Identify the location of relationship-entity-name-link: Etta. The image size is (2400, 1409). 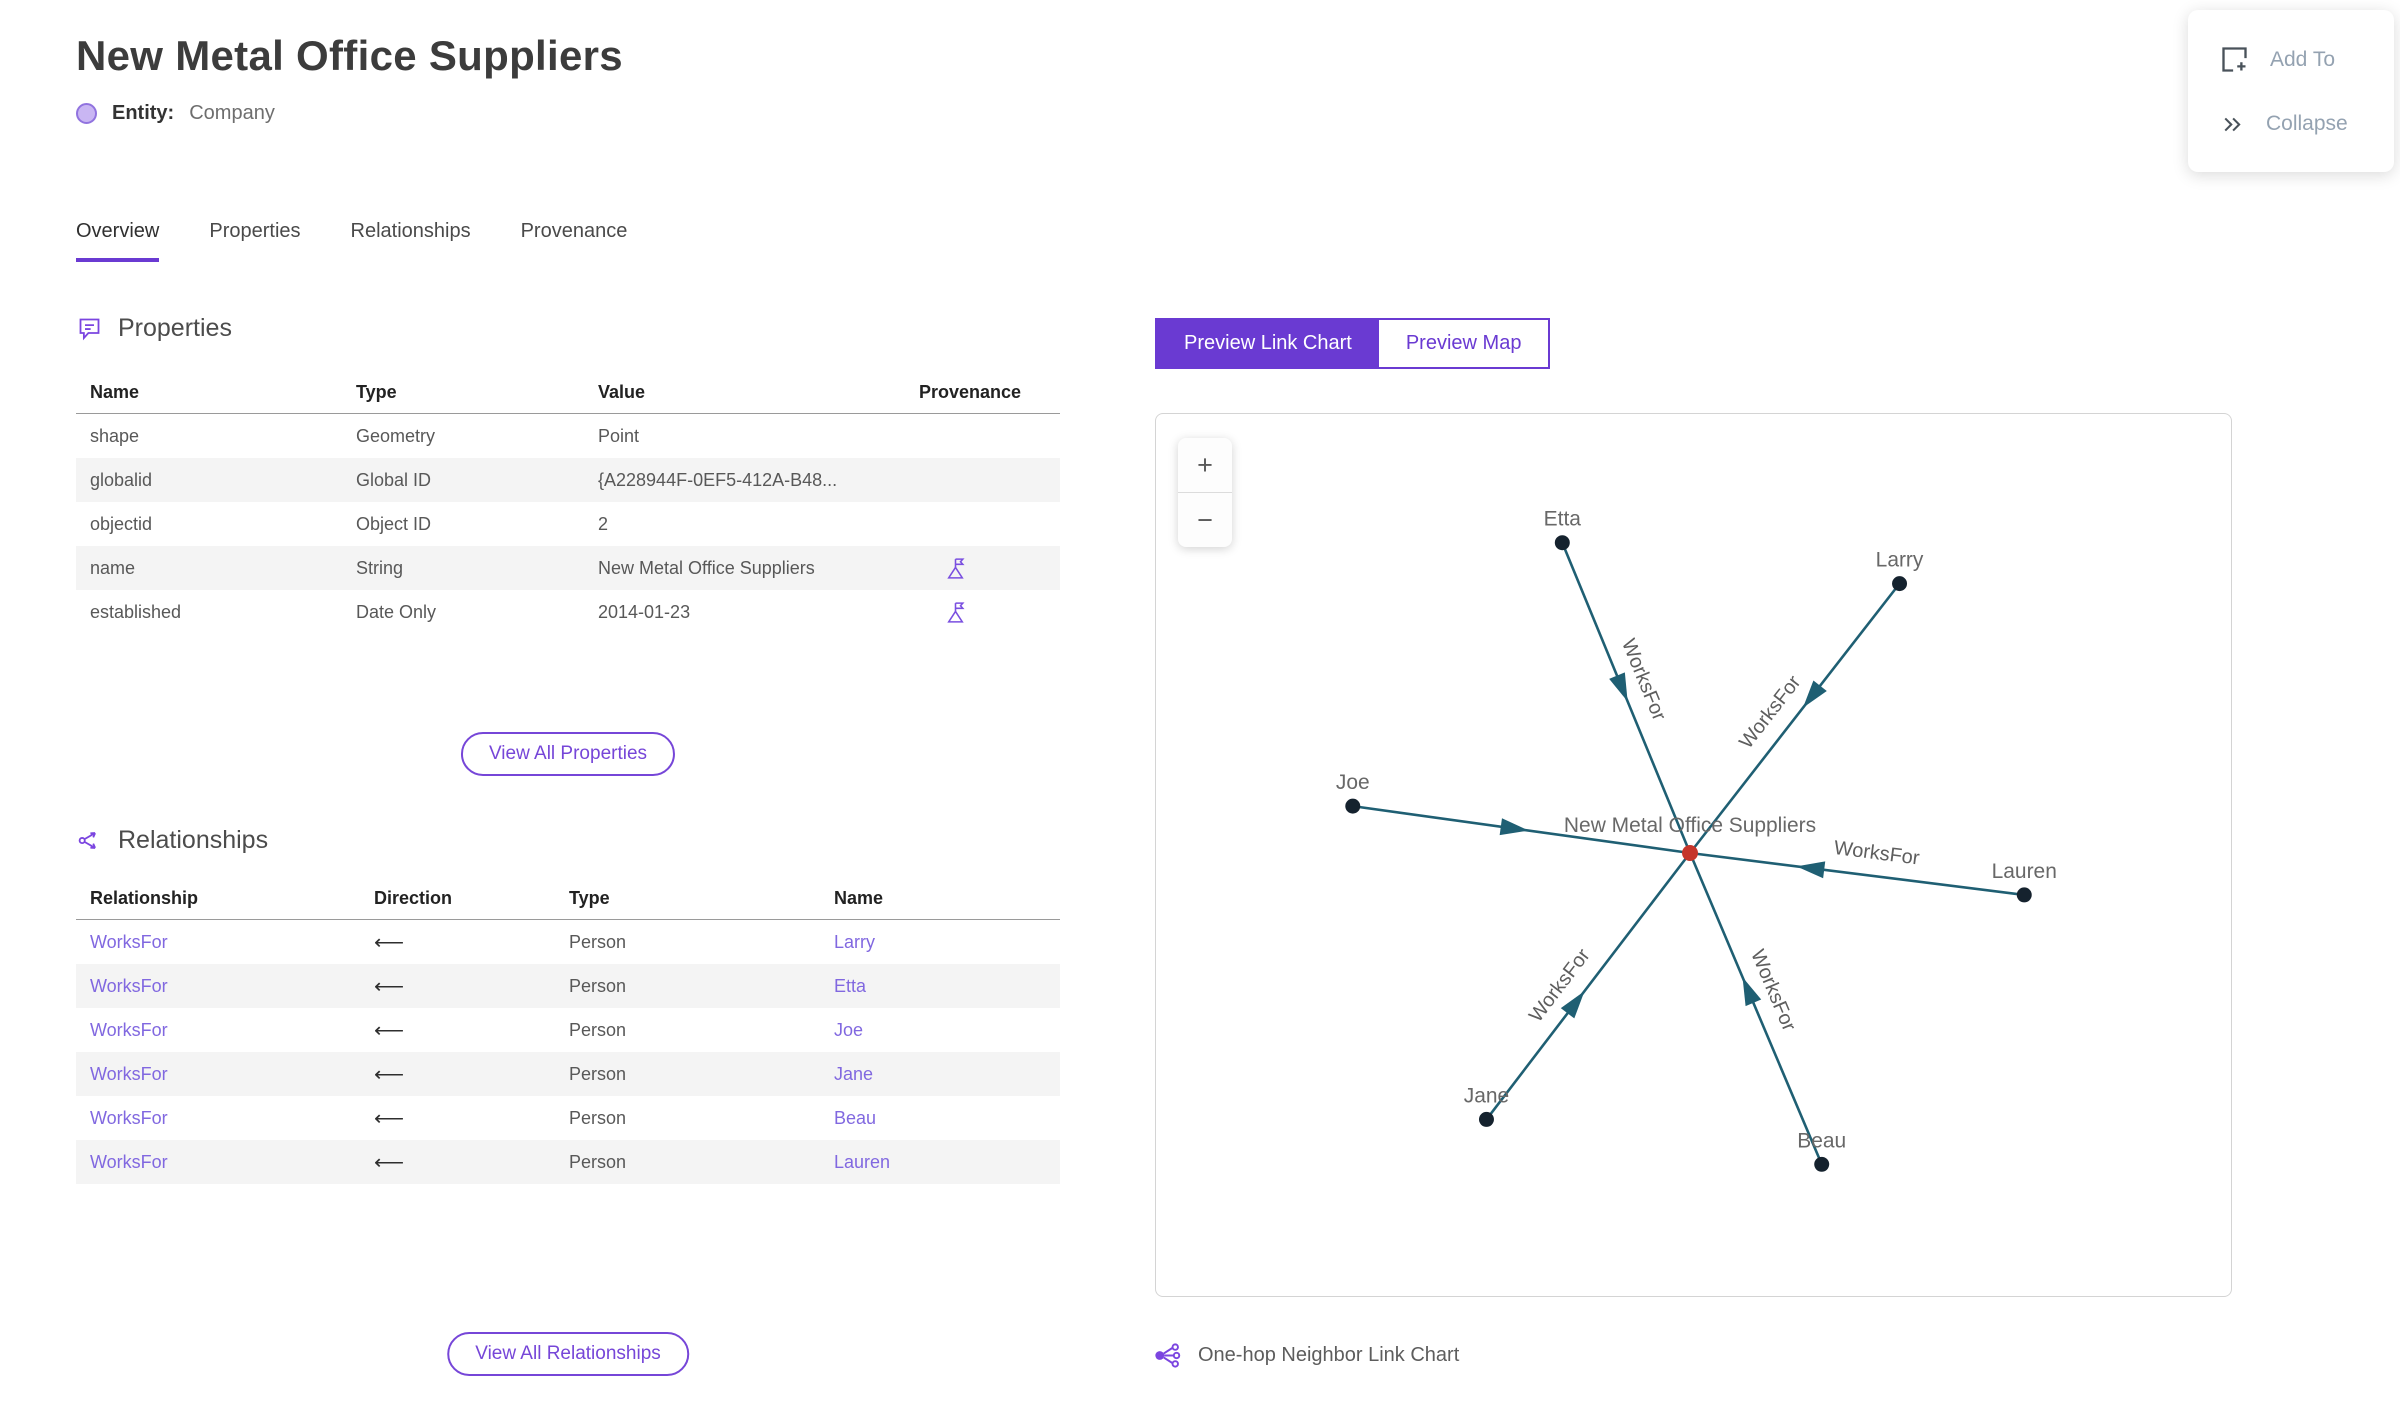
(850, 985).